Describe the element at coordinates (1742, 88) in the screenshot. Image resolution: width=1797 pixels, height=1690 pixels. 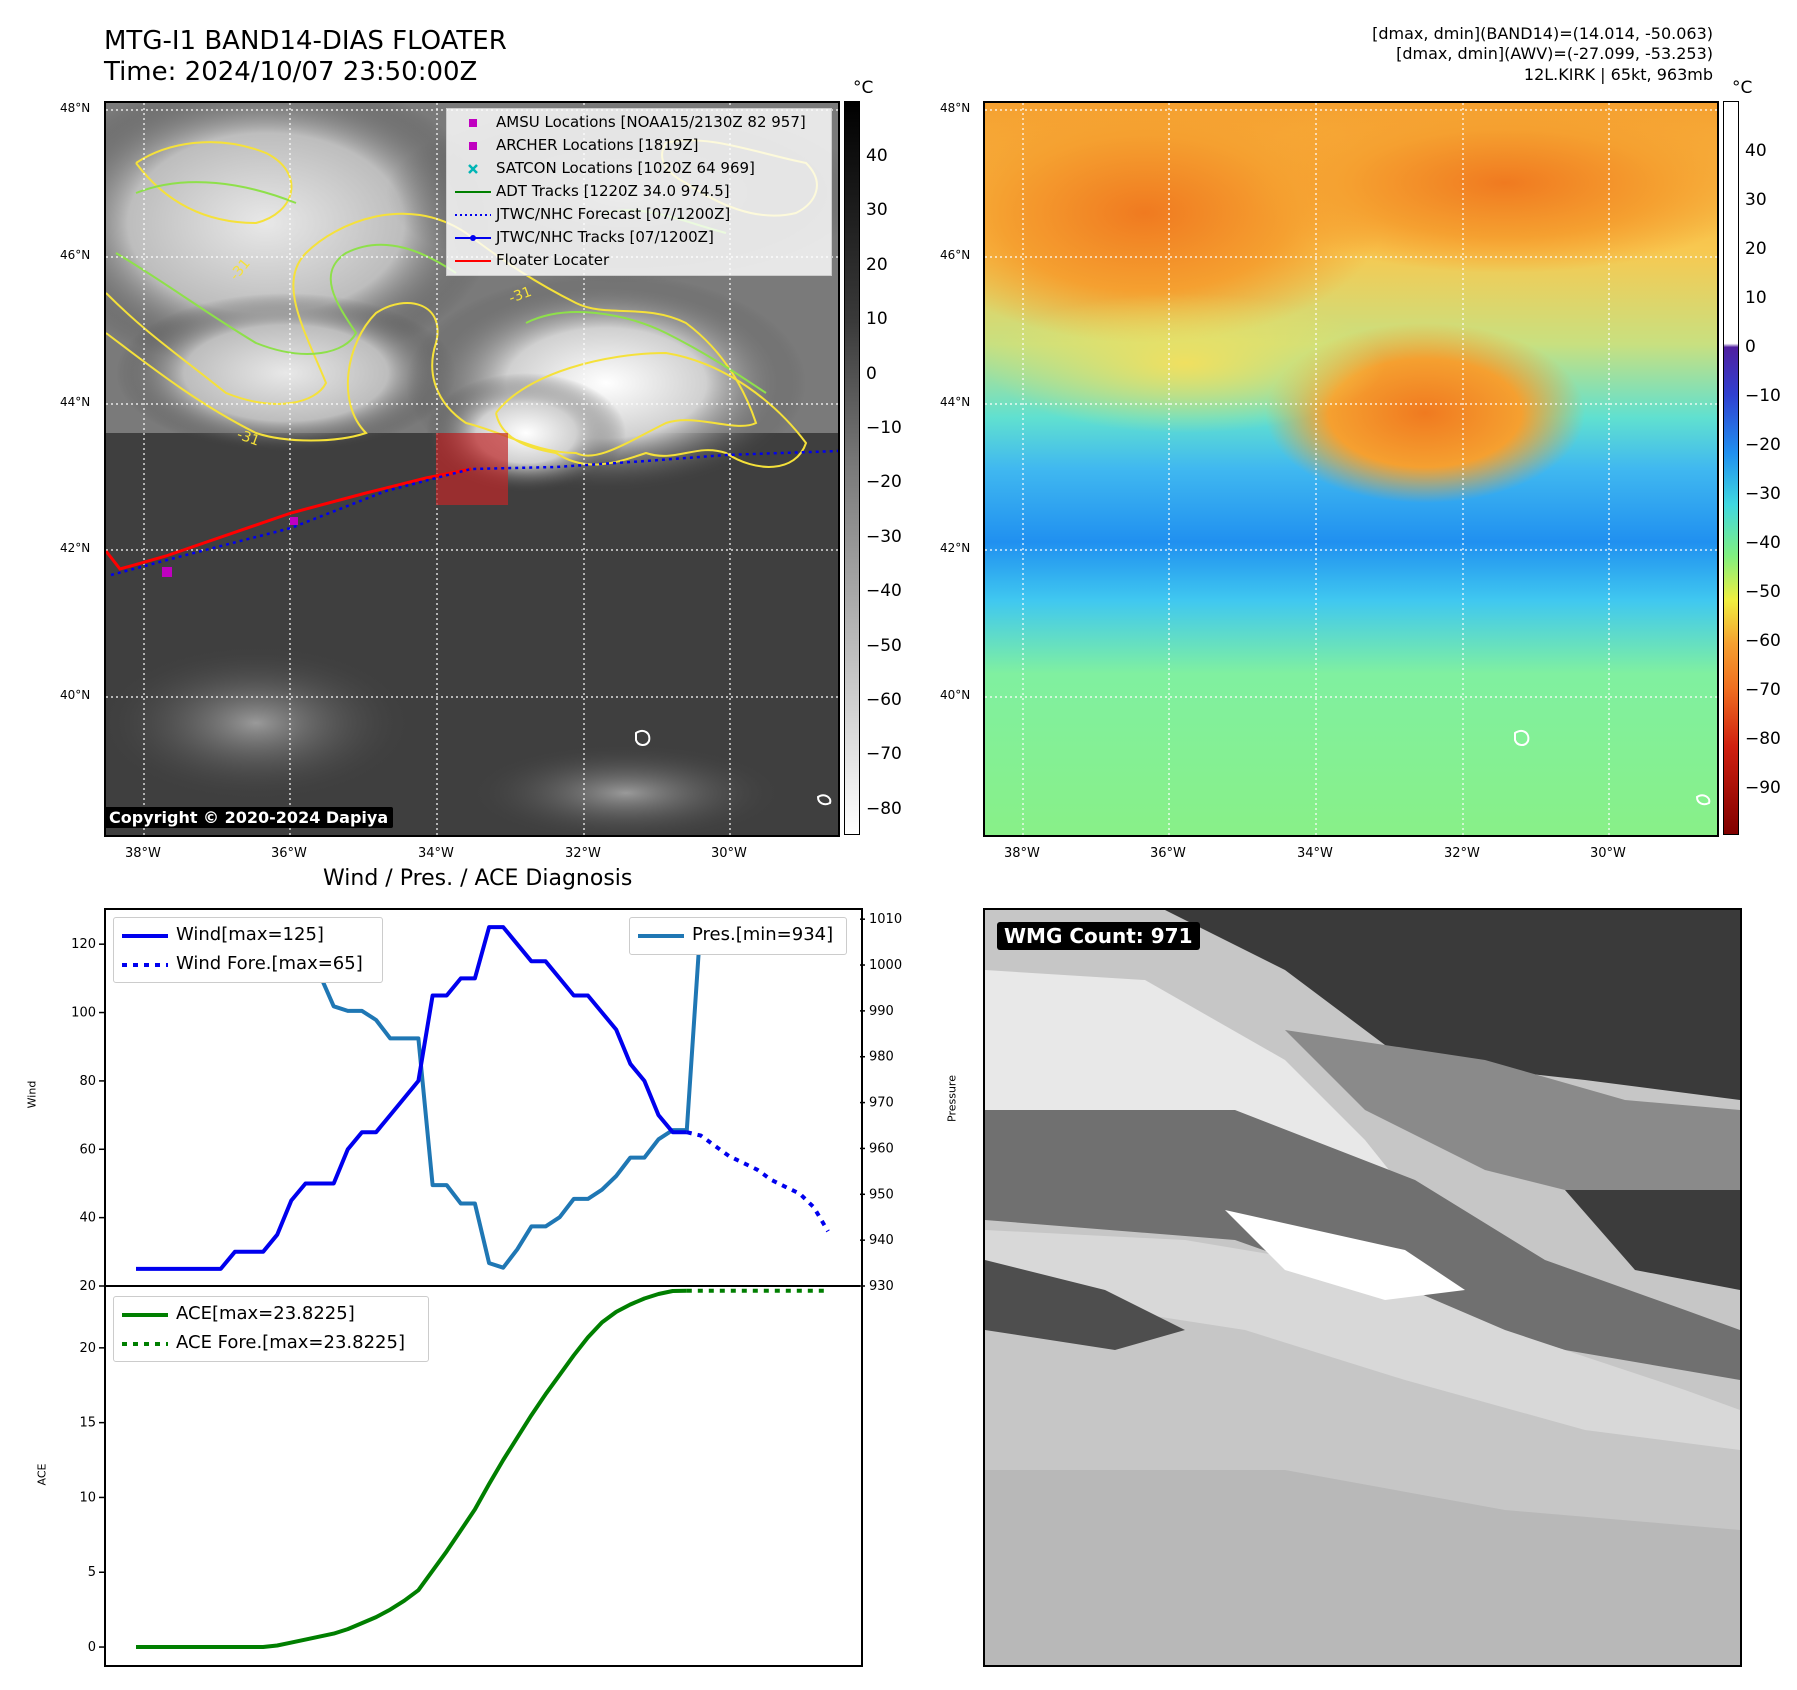
I see `enhanced-colorbar-unit: °C` at that location.